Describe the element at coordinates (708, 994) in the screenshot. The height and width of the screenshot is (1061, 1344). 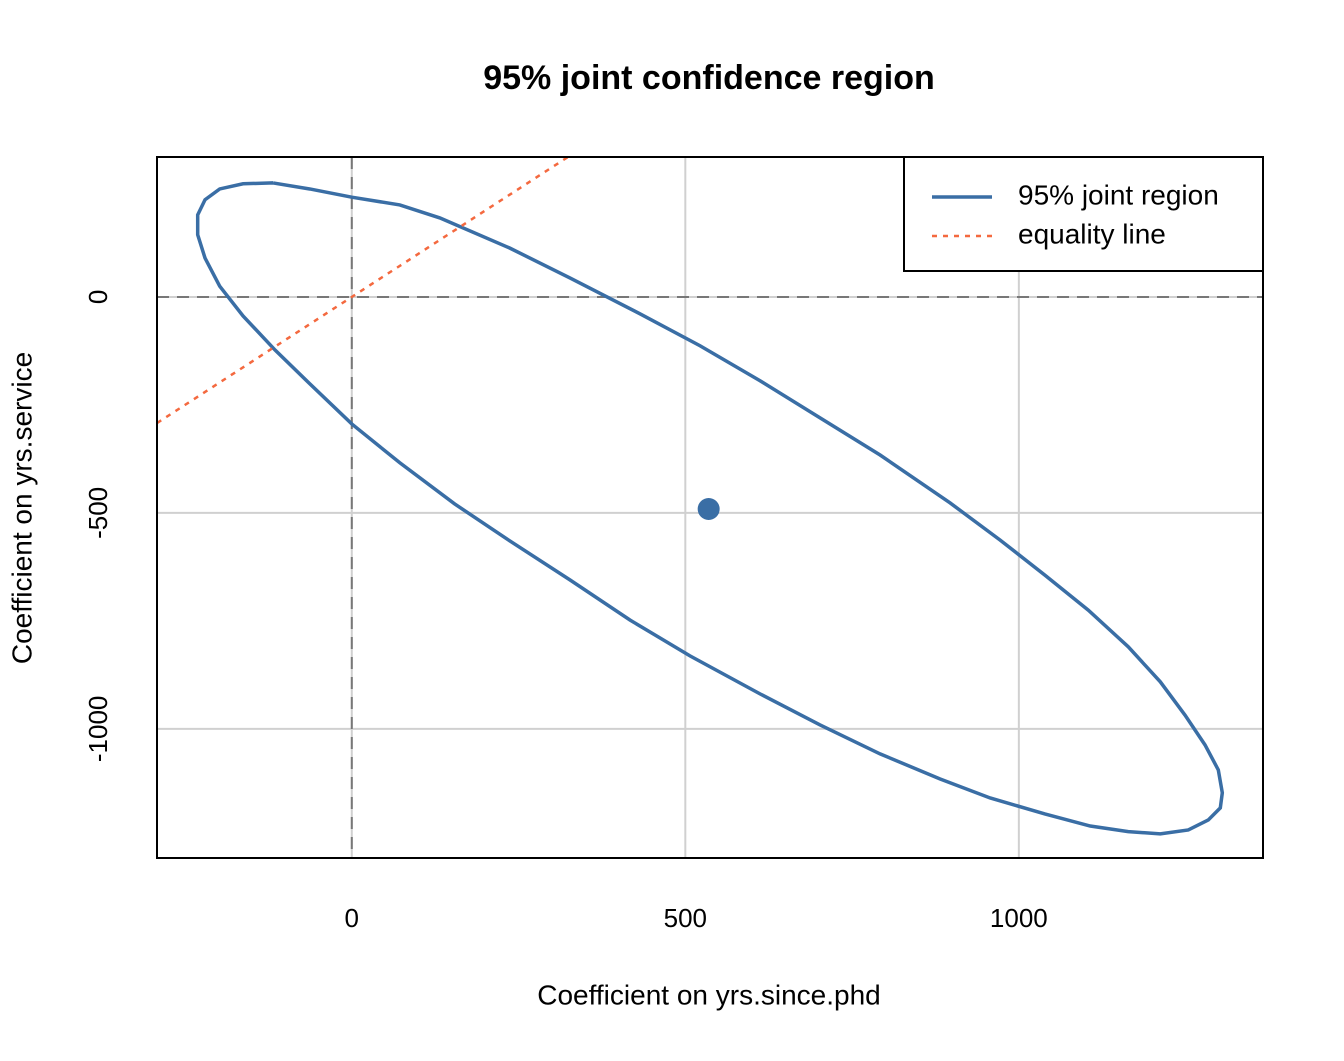
I see `x-axis-label: Coefficient on yrs.since.phd` at that location.